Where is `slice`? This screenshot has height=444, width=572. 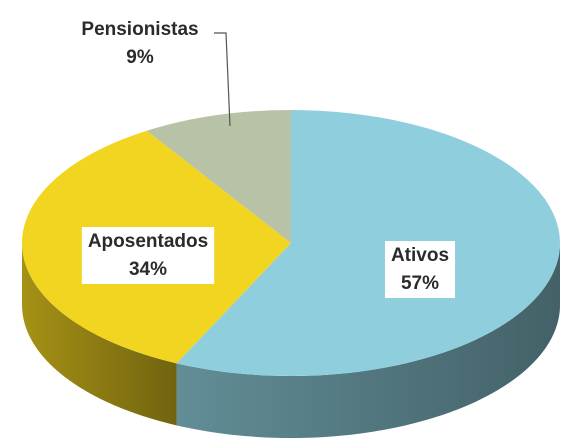
slice is located at coordinates (218, 176).